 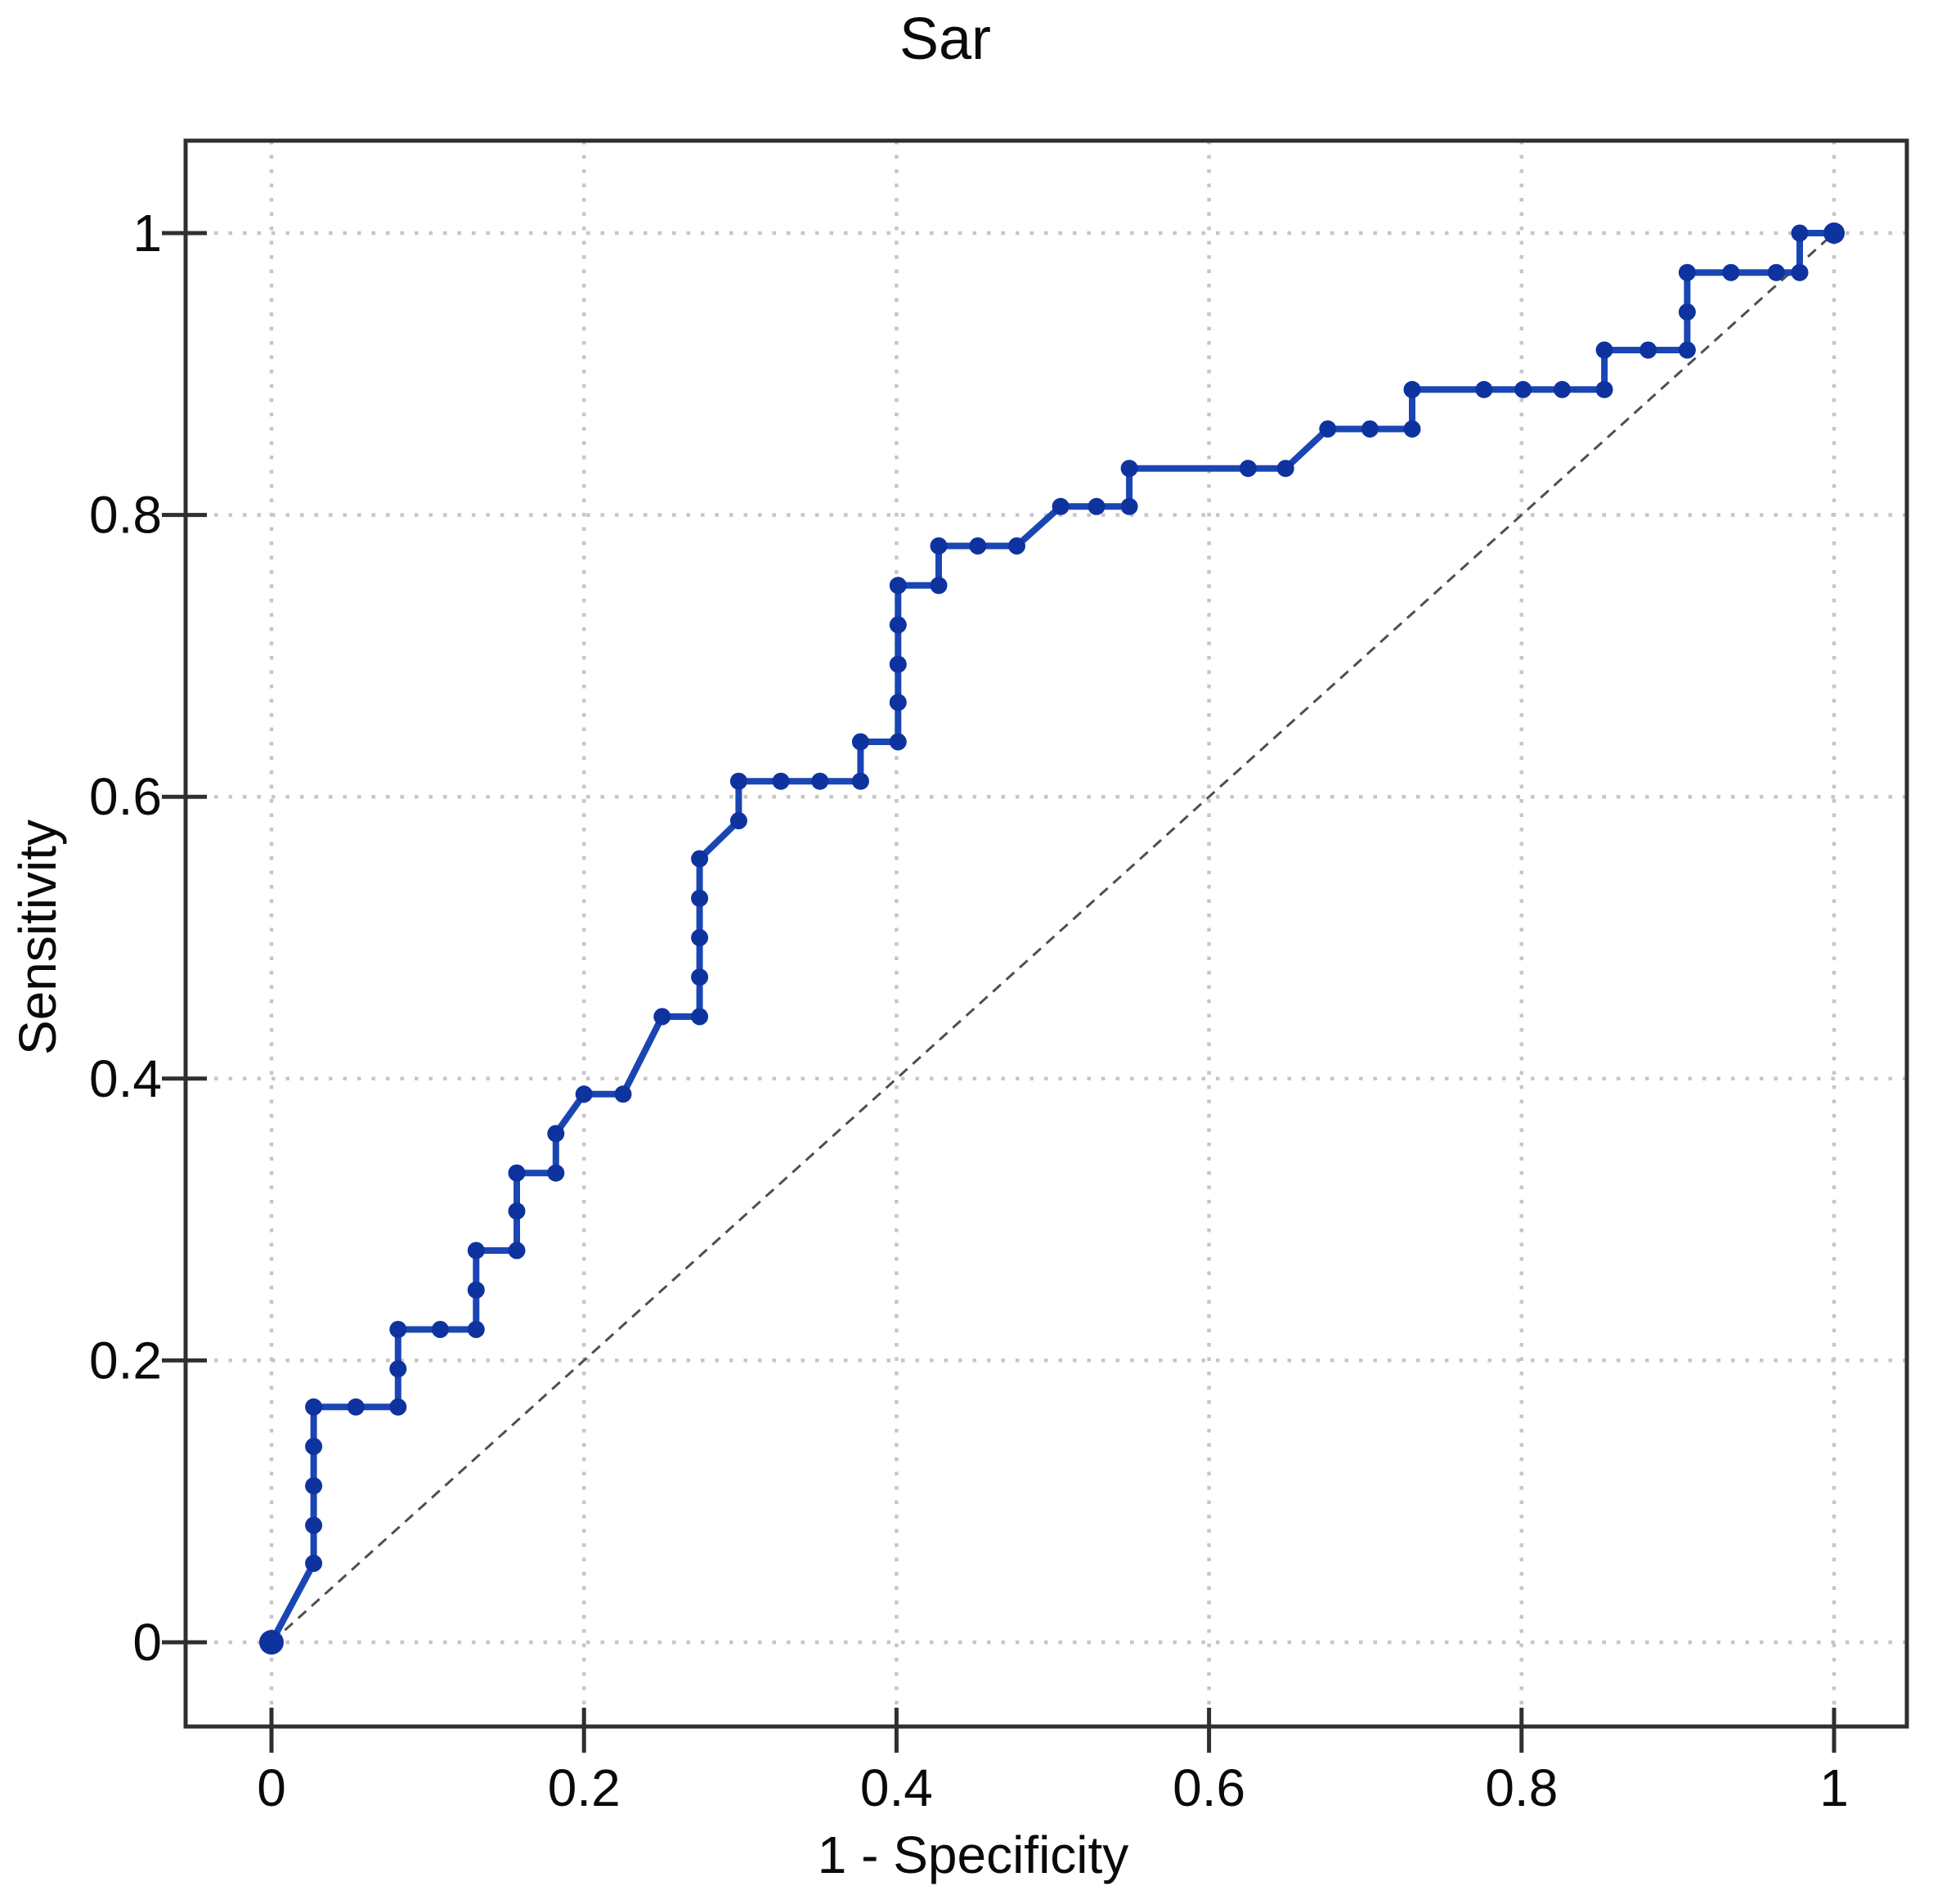 What do you see at coordinates (37, 938) in the screenshot?
I see `y-axis-title: Sensitivity` at bounding box center [37, 938].